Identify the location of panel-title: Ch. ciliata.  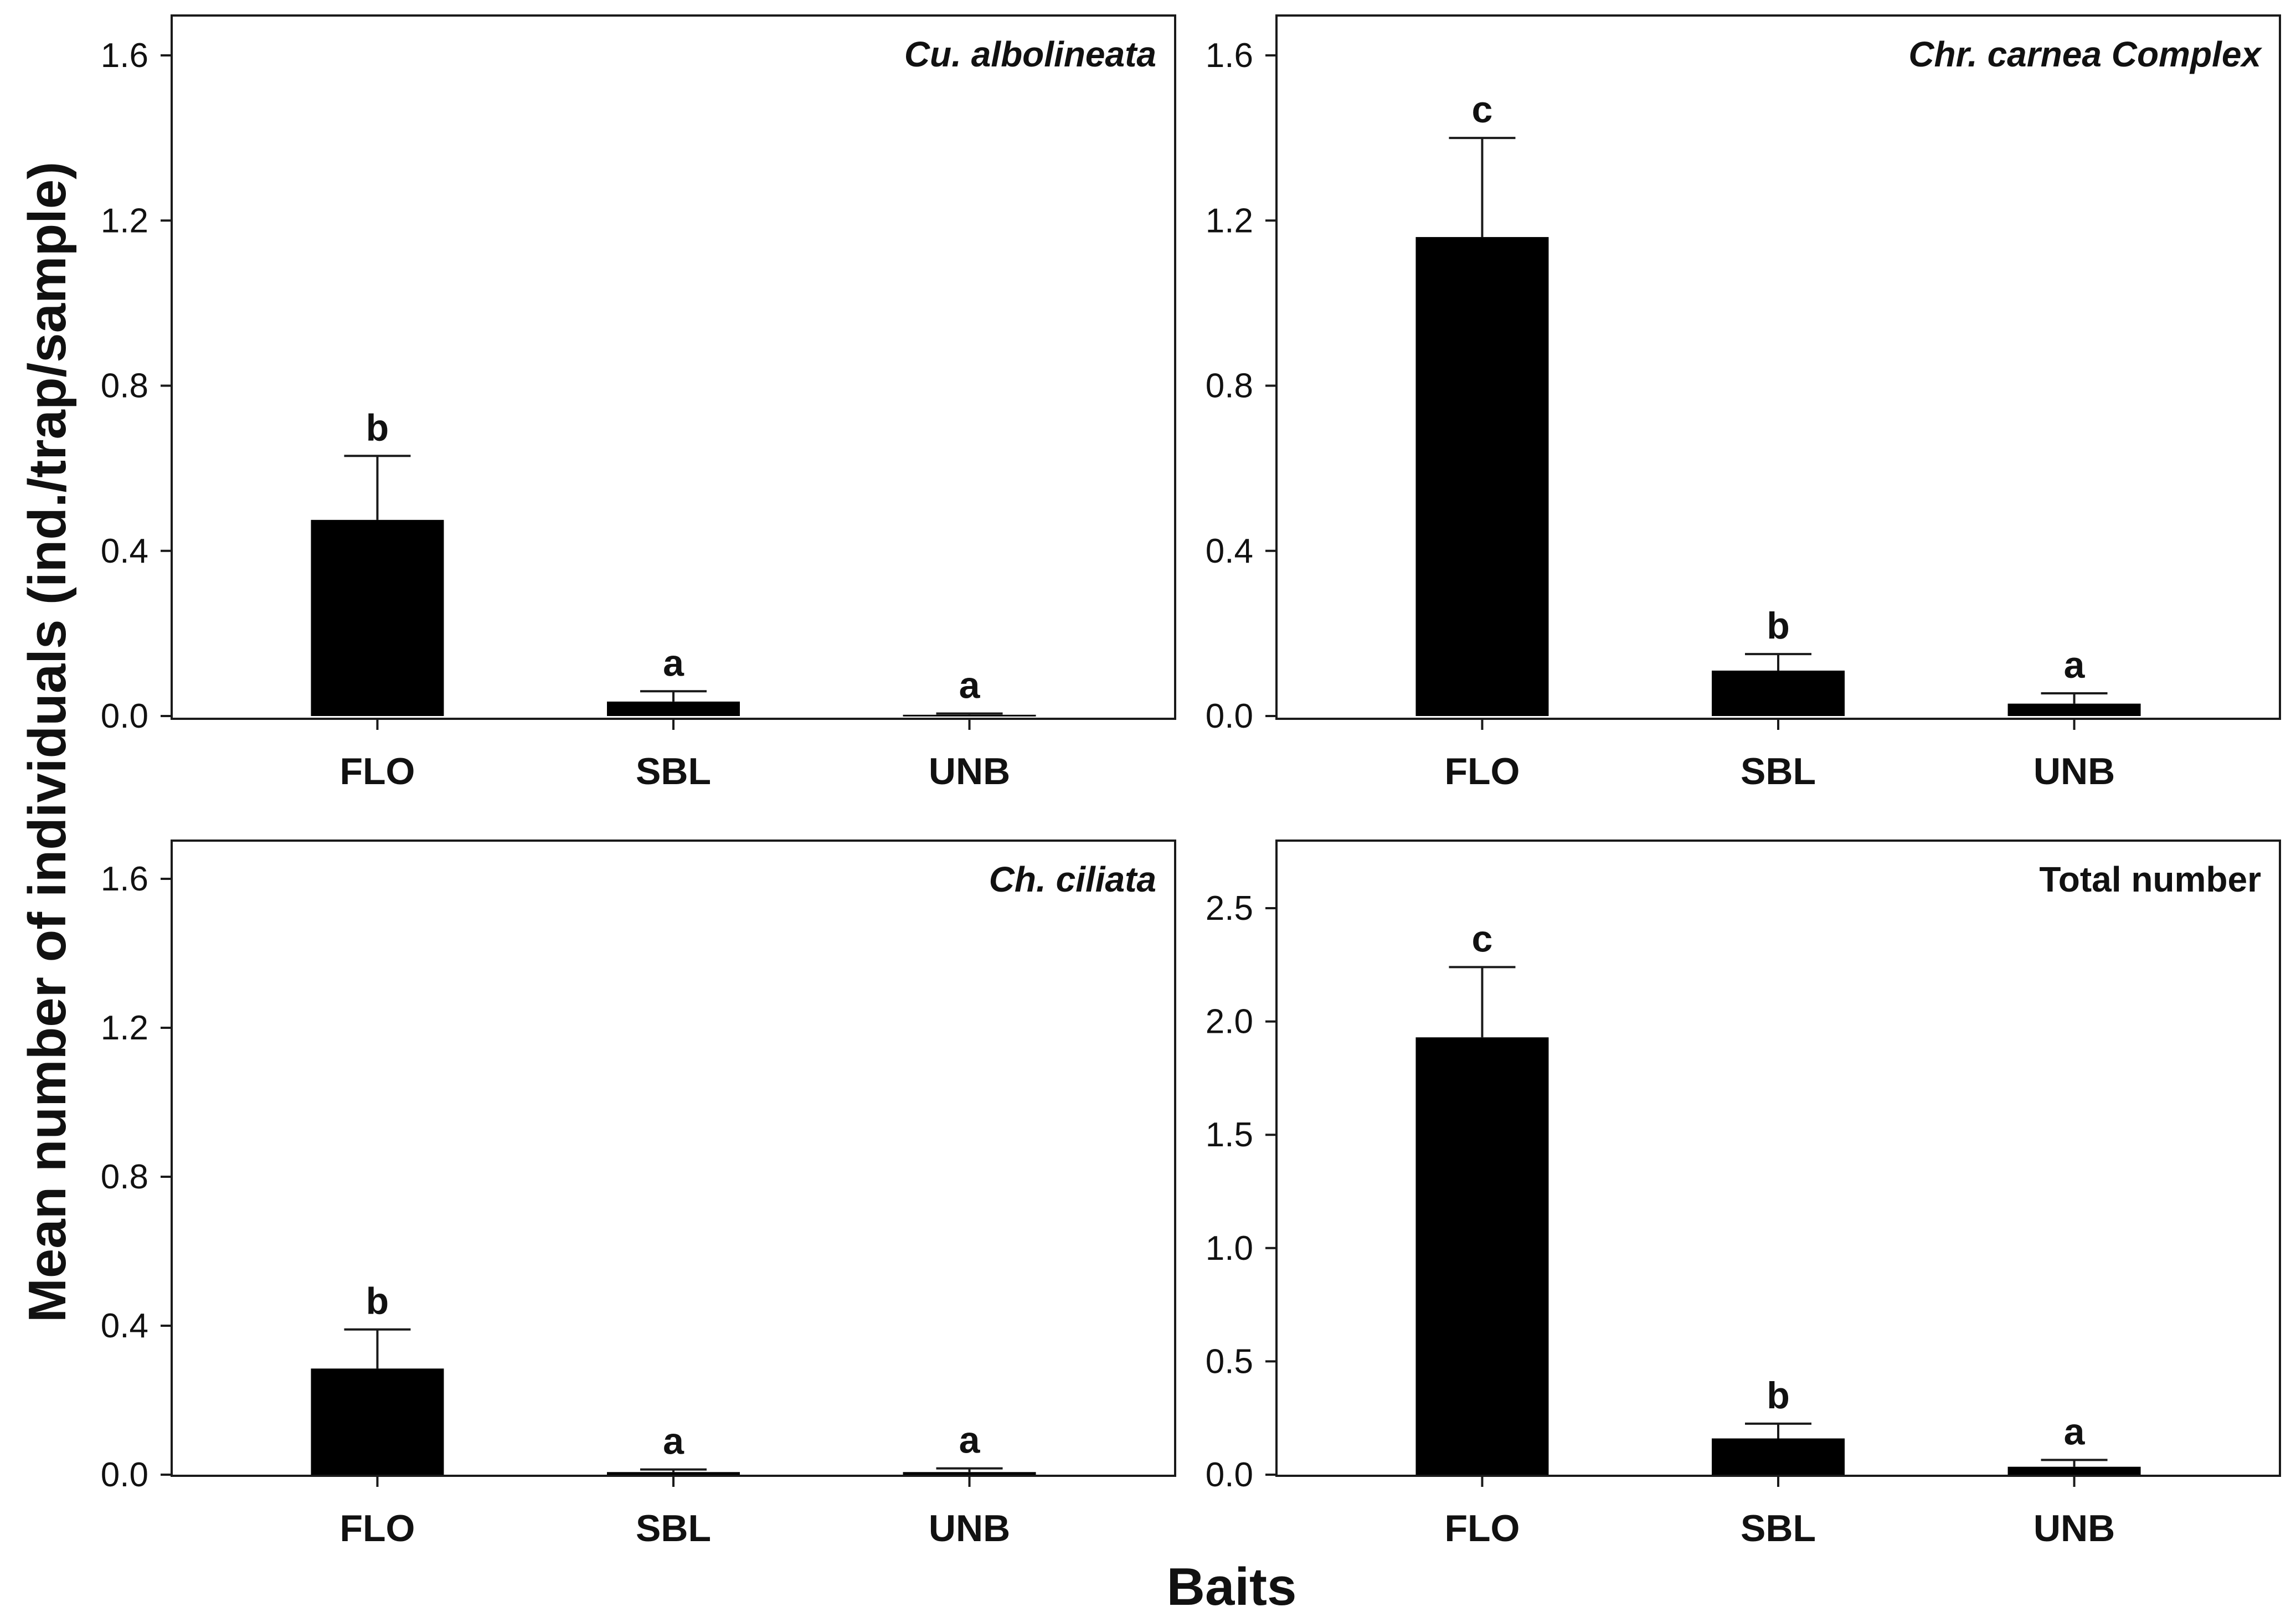
(1072, 879).